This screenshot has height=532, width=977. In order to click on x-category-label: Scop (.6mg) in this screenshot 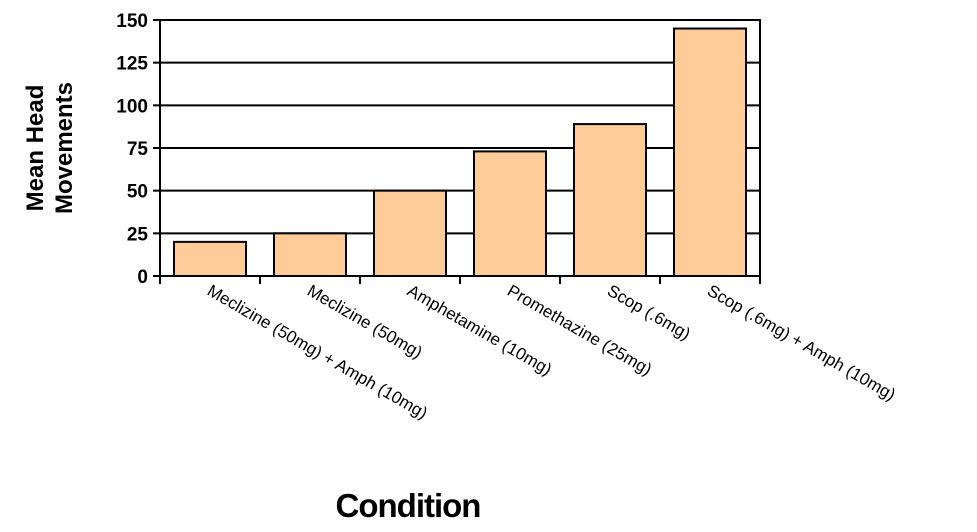, I will do `click(649, 312)`.